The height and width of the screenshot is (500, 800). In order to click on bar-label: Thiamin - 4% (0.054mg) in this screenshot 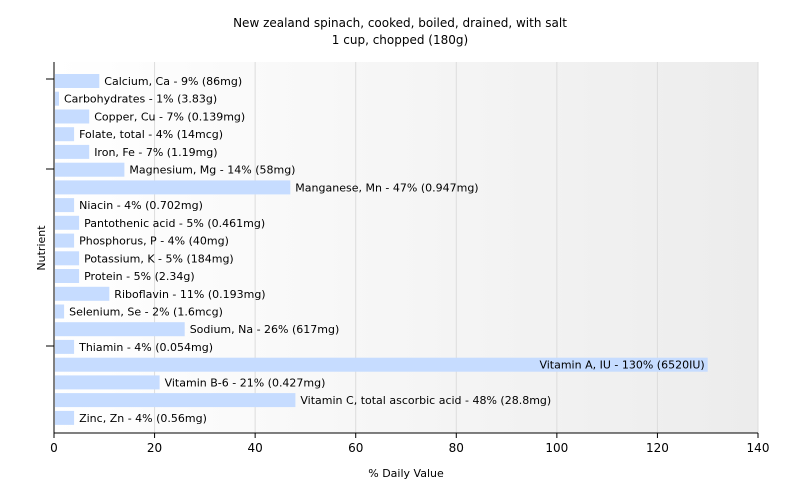, I will do `click(145, 347)`.